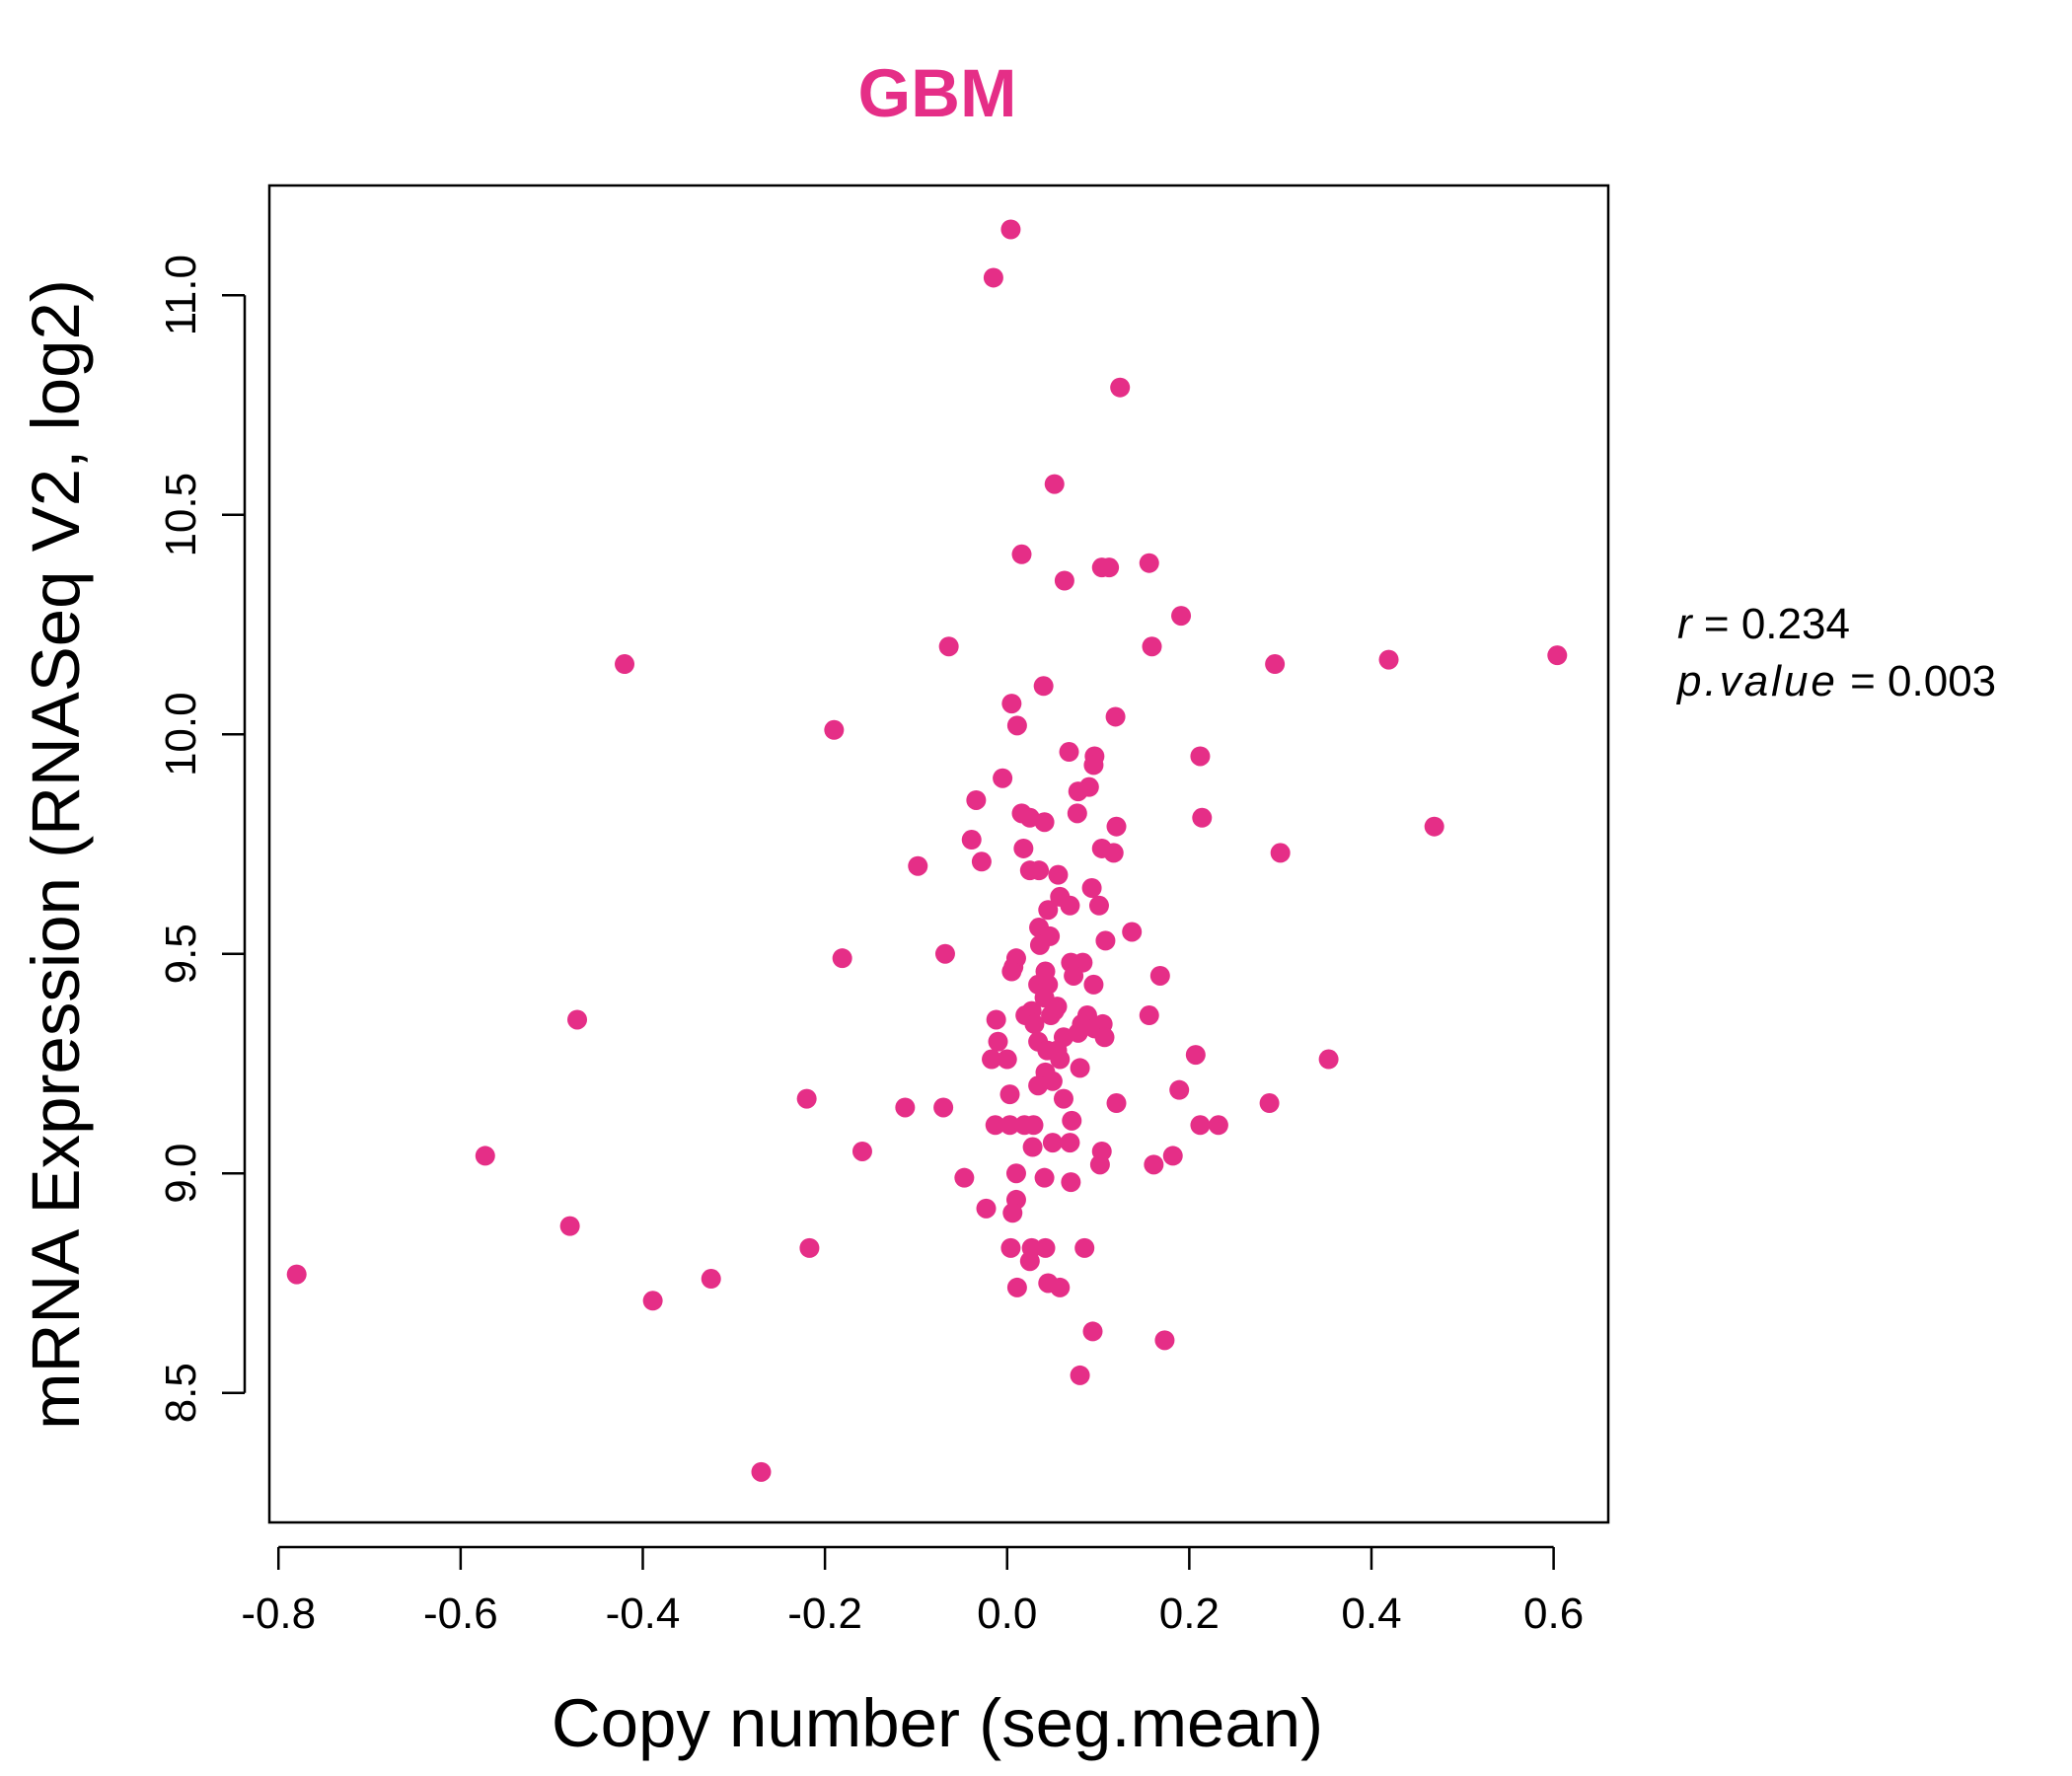 This screenshot has height=1776, width=2072. Describe the element at coordinates (1764, 624) in the screenshot. I see `r-stat: r = 0.234` at that location.